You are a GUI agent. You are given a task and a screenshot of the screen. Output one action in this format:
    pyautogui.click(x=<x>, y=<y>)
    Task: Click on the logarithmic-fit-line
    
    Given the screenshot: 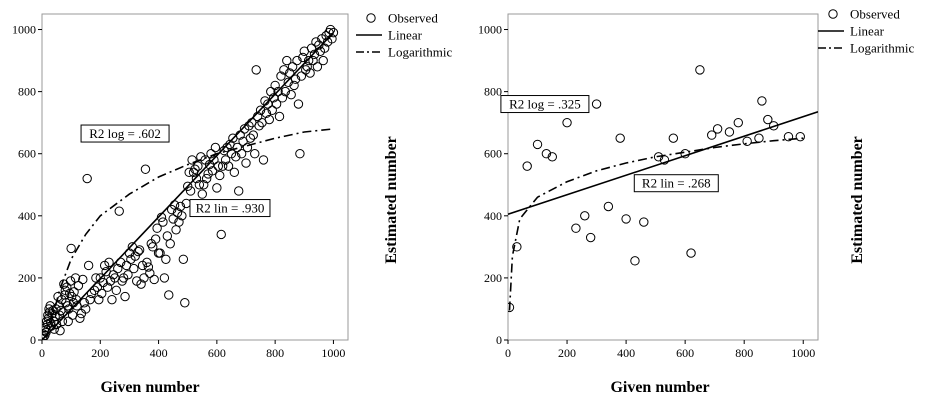 What is the action you would take?
    pyautogui.click(x=656, y=224)
    